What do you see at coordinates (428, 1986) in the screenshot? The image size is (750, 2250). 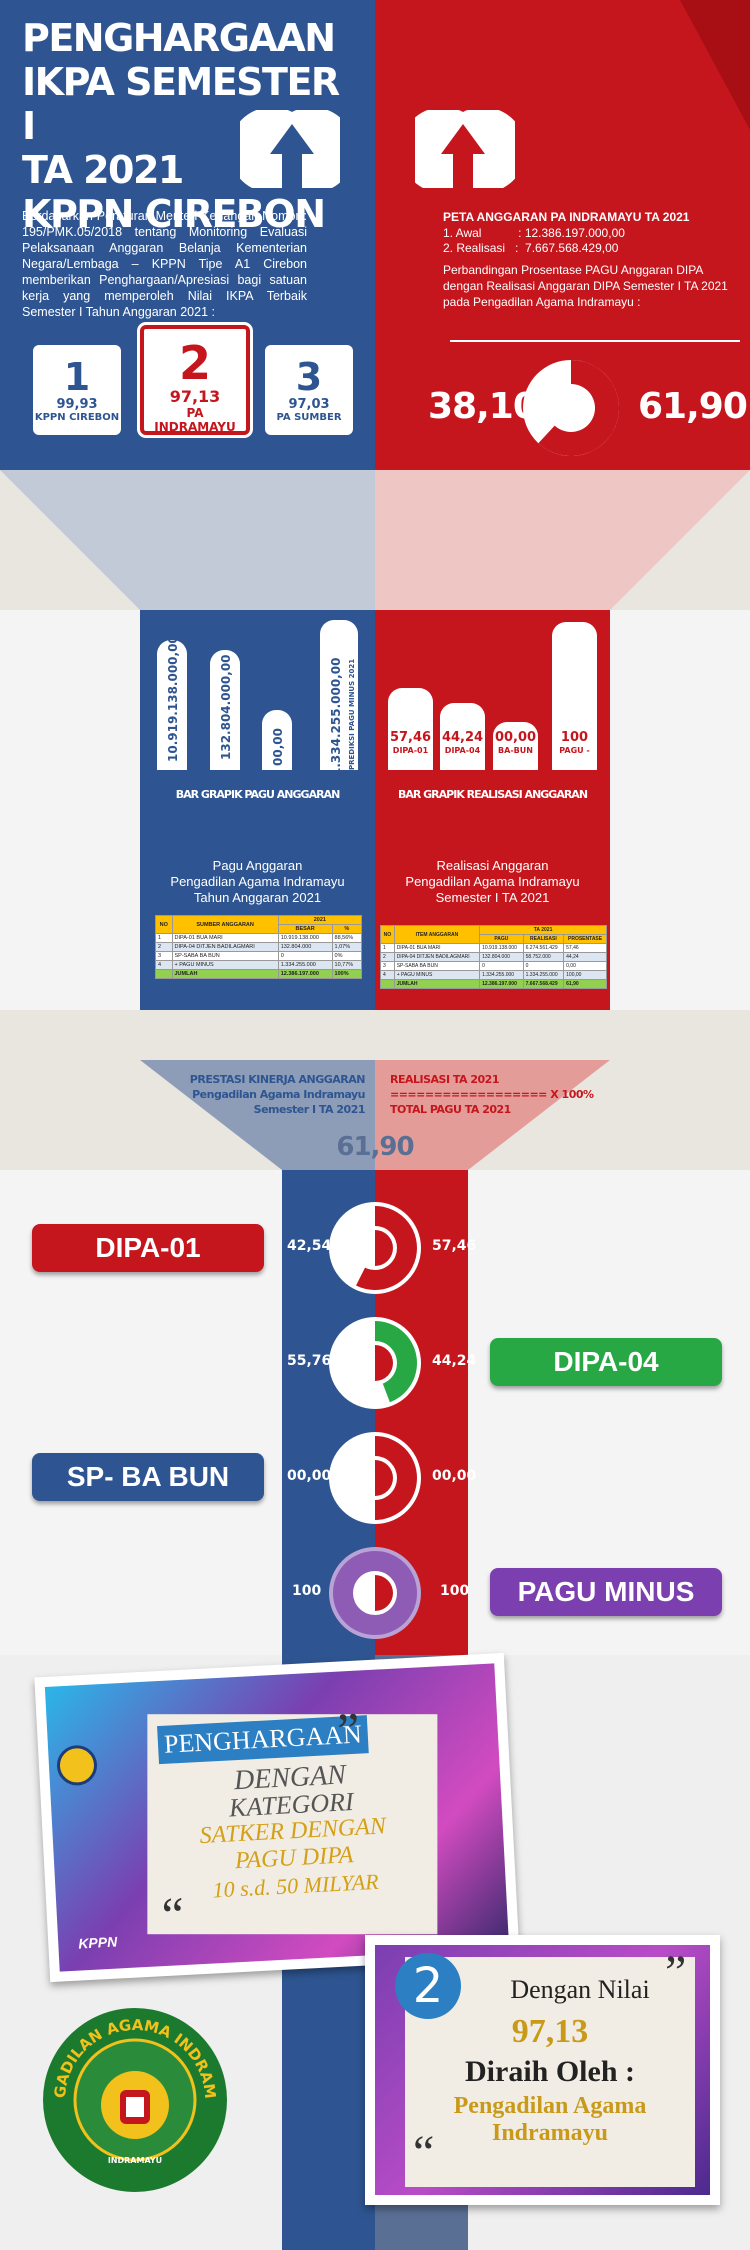 I see `result-rank-badge: 2` at bounding box center [428, 1986].